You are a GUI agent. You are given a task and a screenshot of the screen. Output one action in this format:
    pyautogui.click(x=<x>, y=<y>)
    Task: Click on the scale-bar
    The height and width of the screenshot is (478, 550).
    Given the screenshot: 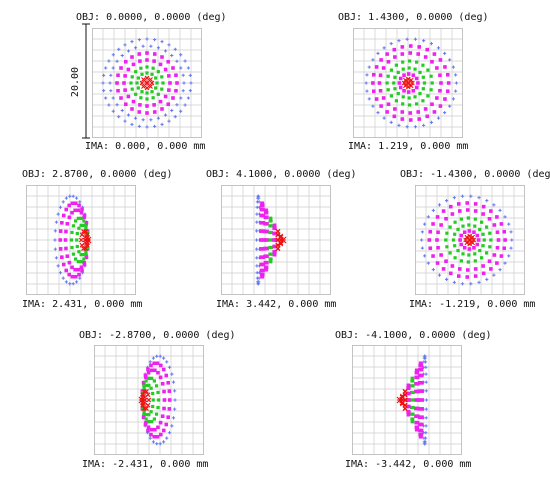 What is the action you would take?
    pyautogui.click(x=86, y=81)
    